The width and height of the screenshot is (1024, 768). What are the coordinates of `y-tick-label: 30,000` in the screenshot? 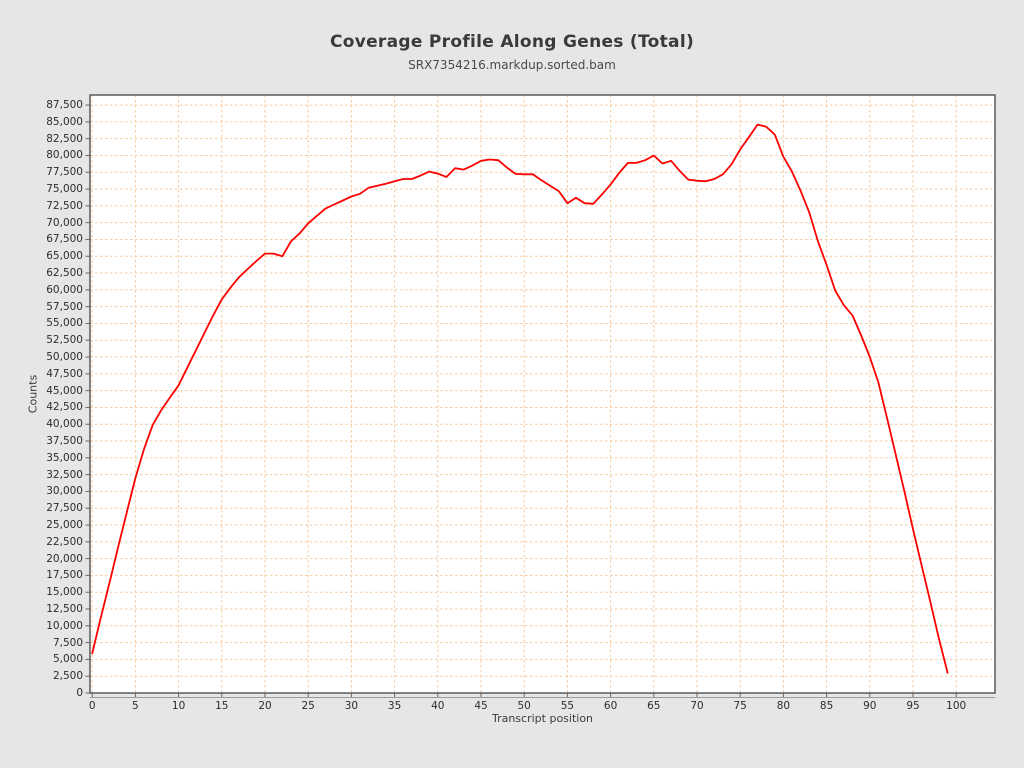 It's located at (64, 491).